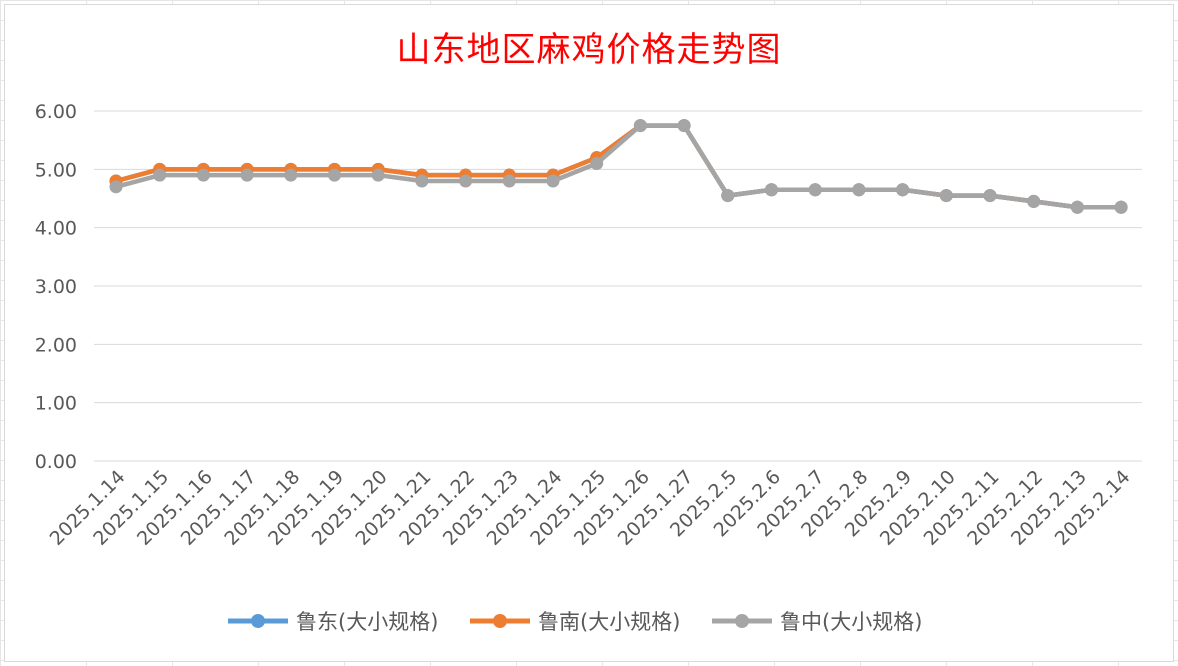 The height and width of the screenshot is (666, 1178). Describe the element at coordinates (56, 287) in the screenshot. I see `y-tick-label: 3.00` at that location.